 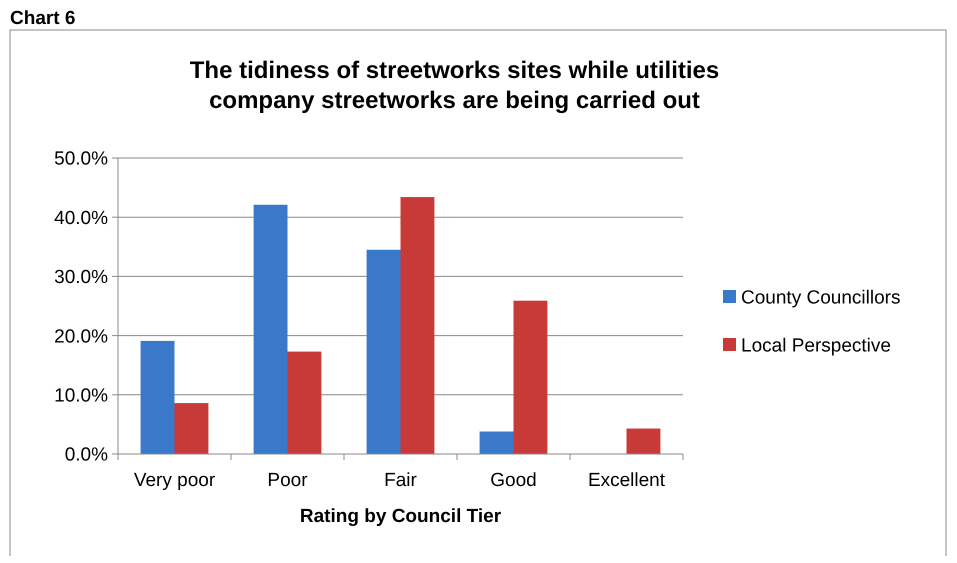 I want to click on x-tick-label: Good, so click(x=513, y=480).